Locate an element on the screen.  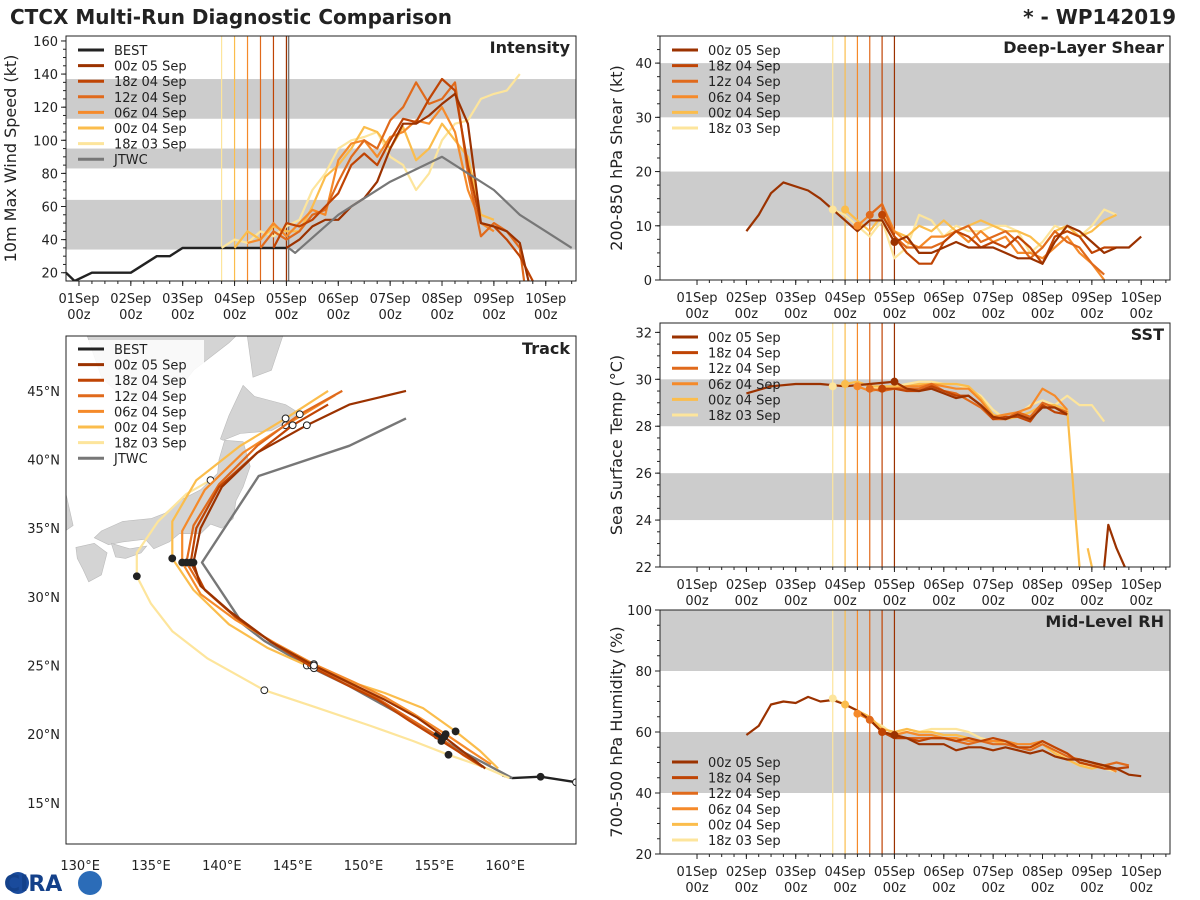
legend-label-jtwc: JTWC is located at coordinates (130, 459).